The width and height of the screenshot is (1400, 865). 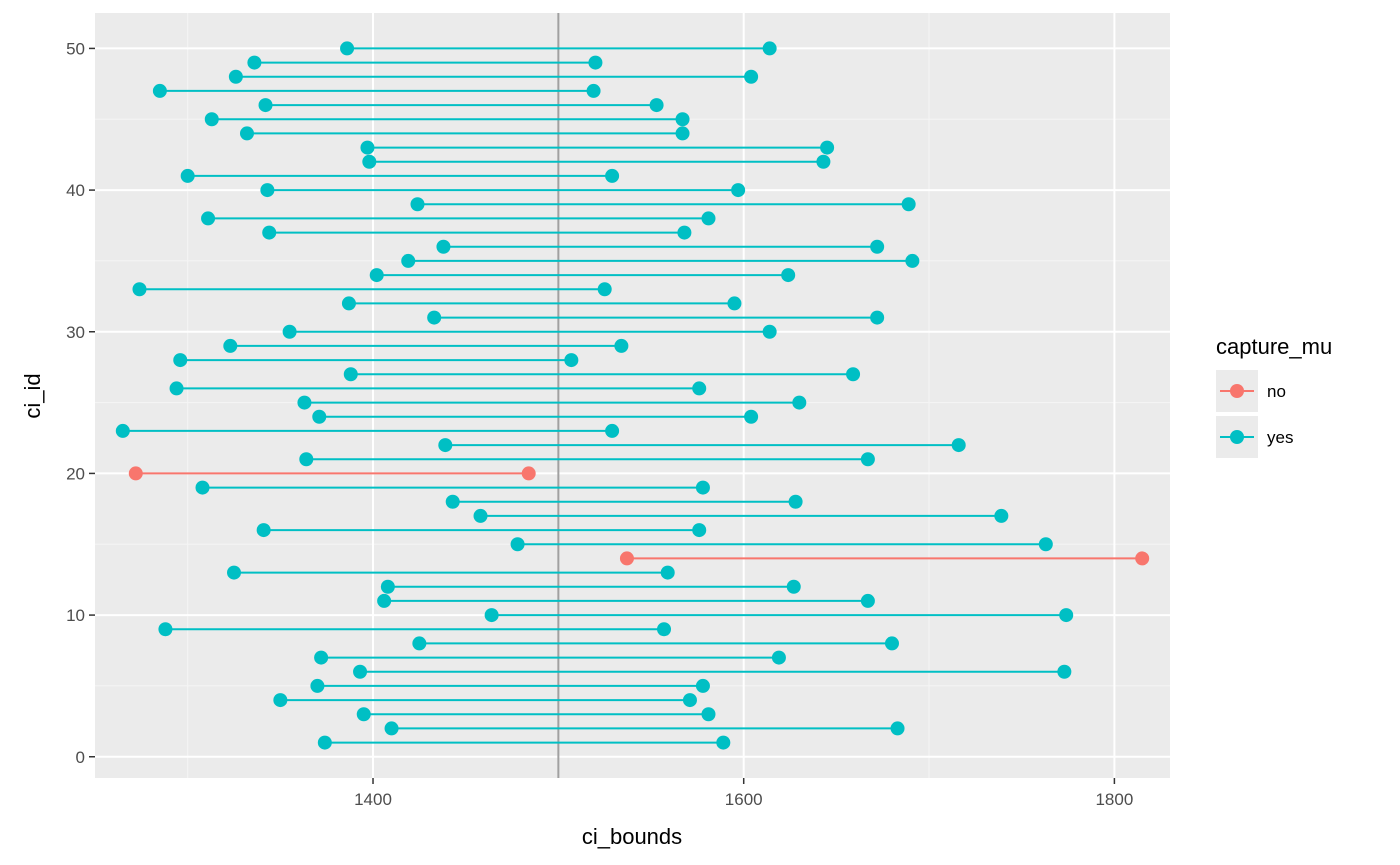 What do you see at coordinates (75, 615) in the screenshot?
I see `y-tick-label: 10` at bounding box center [75, 615].